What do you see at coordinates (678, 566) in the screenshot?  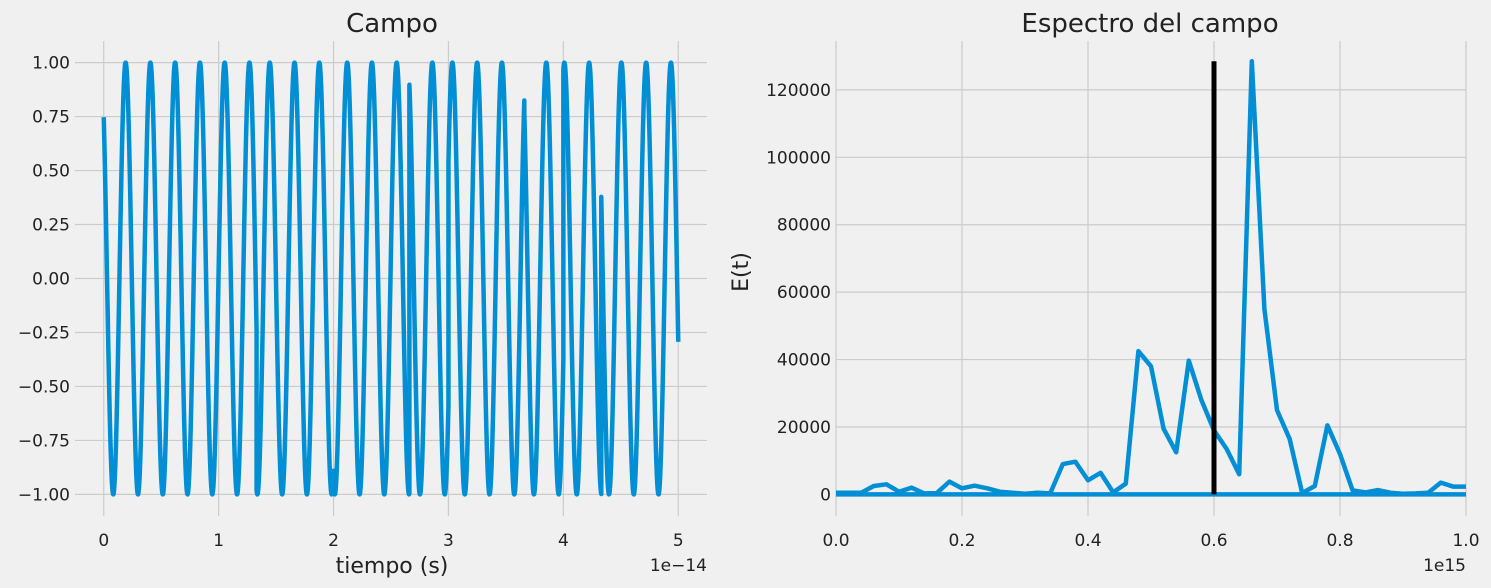 I see `chart-left-x-offset: 1e−14` at bounding box center [678, 566].